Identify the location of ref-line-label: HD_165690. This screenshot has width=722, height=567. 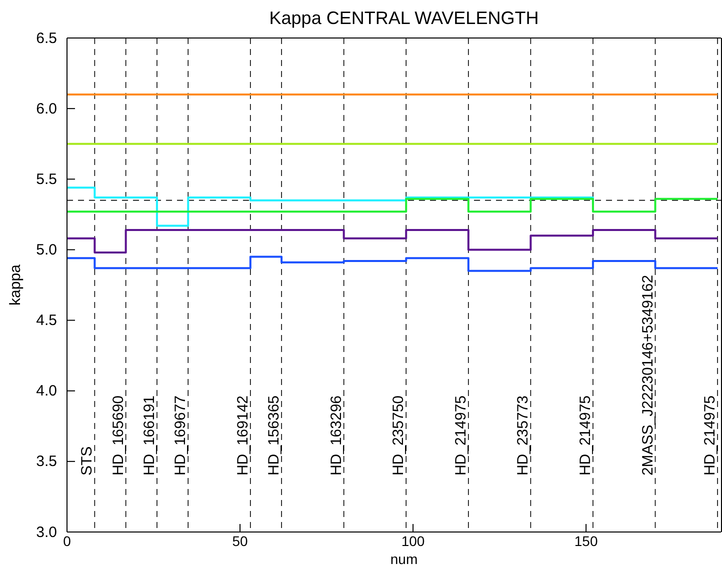
(118, 435).